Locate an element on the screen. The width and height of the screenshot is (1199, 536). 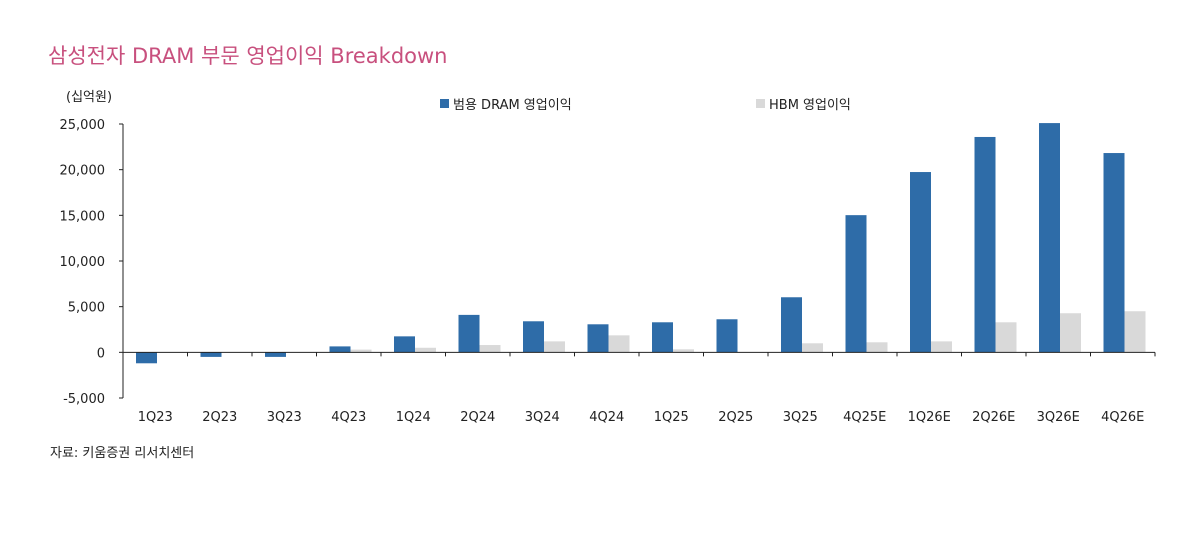
hbm-bar-1Q24 is located at coordinates (425, 350).